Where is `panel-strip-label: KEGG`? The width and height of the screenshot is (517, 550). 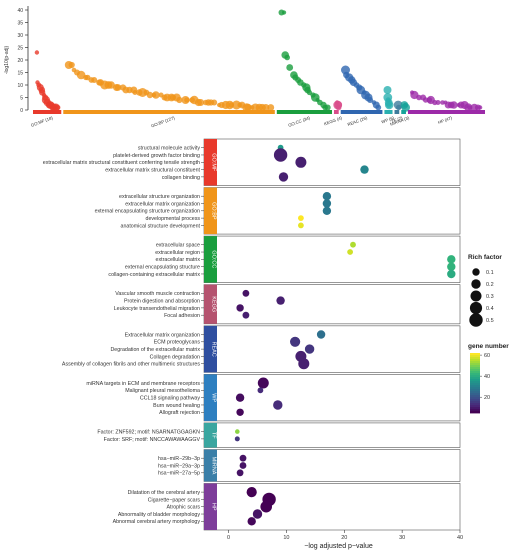 panel-strip-label: KEGG is located at coordinates (214, 304).